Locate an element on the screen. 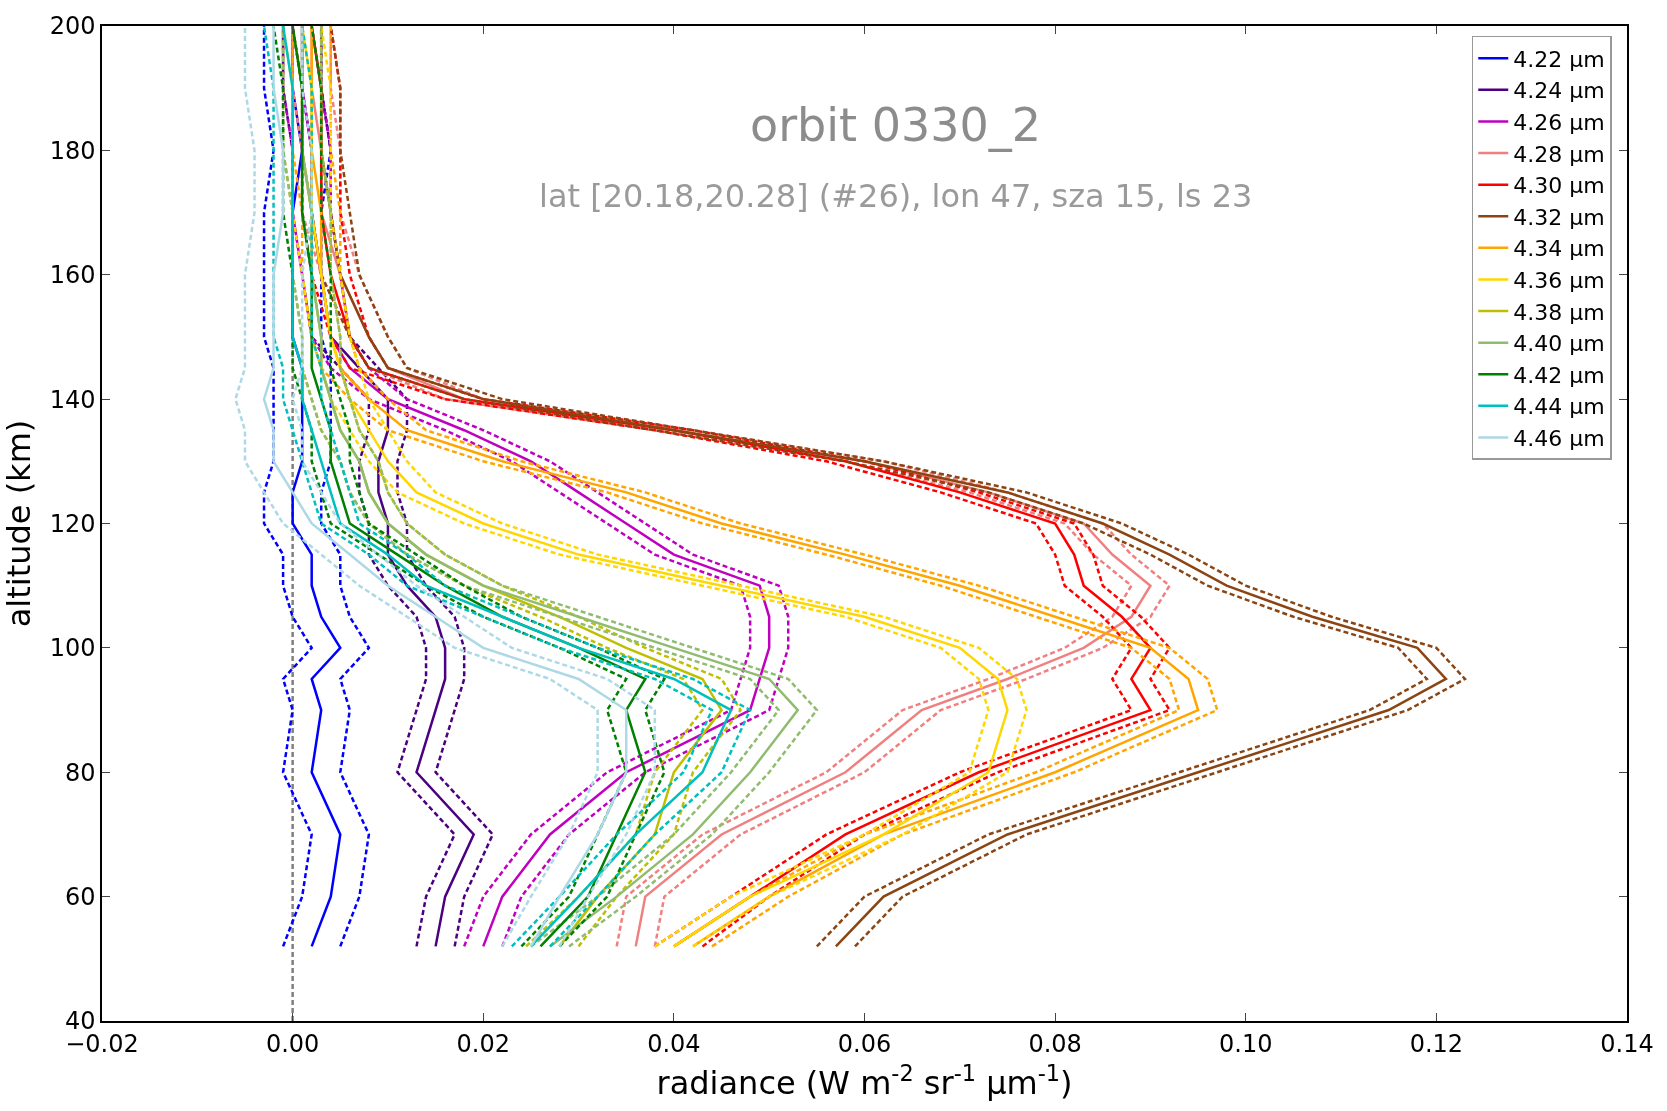 This screenshot has width=1667, height=1111. y-tick-label: 100 is located at coordinates (72, 648).